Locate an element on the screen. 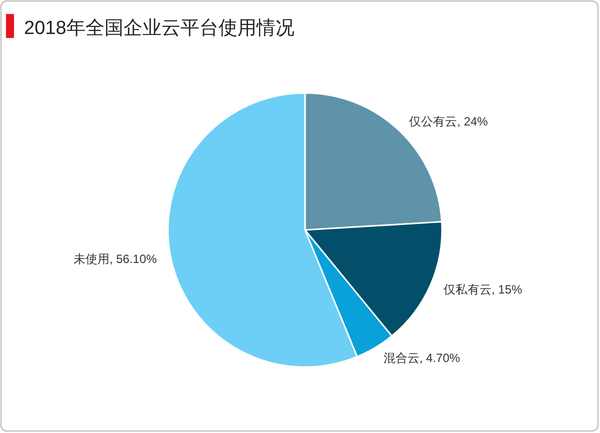  chart-title: 2018年全国企业云平台使用情况 is located at coordinates (159, 28).